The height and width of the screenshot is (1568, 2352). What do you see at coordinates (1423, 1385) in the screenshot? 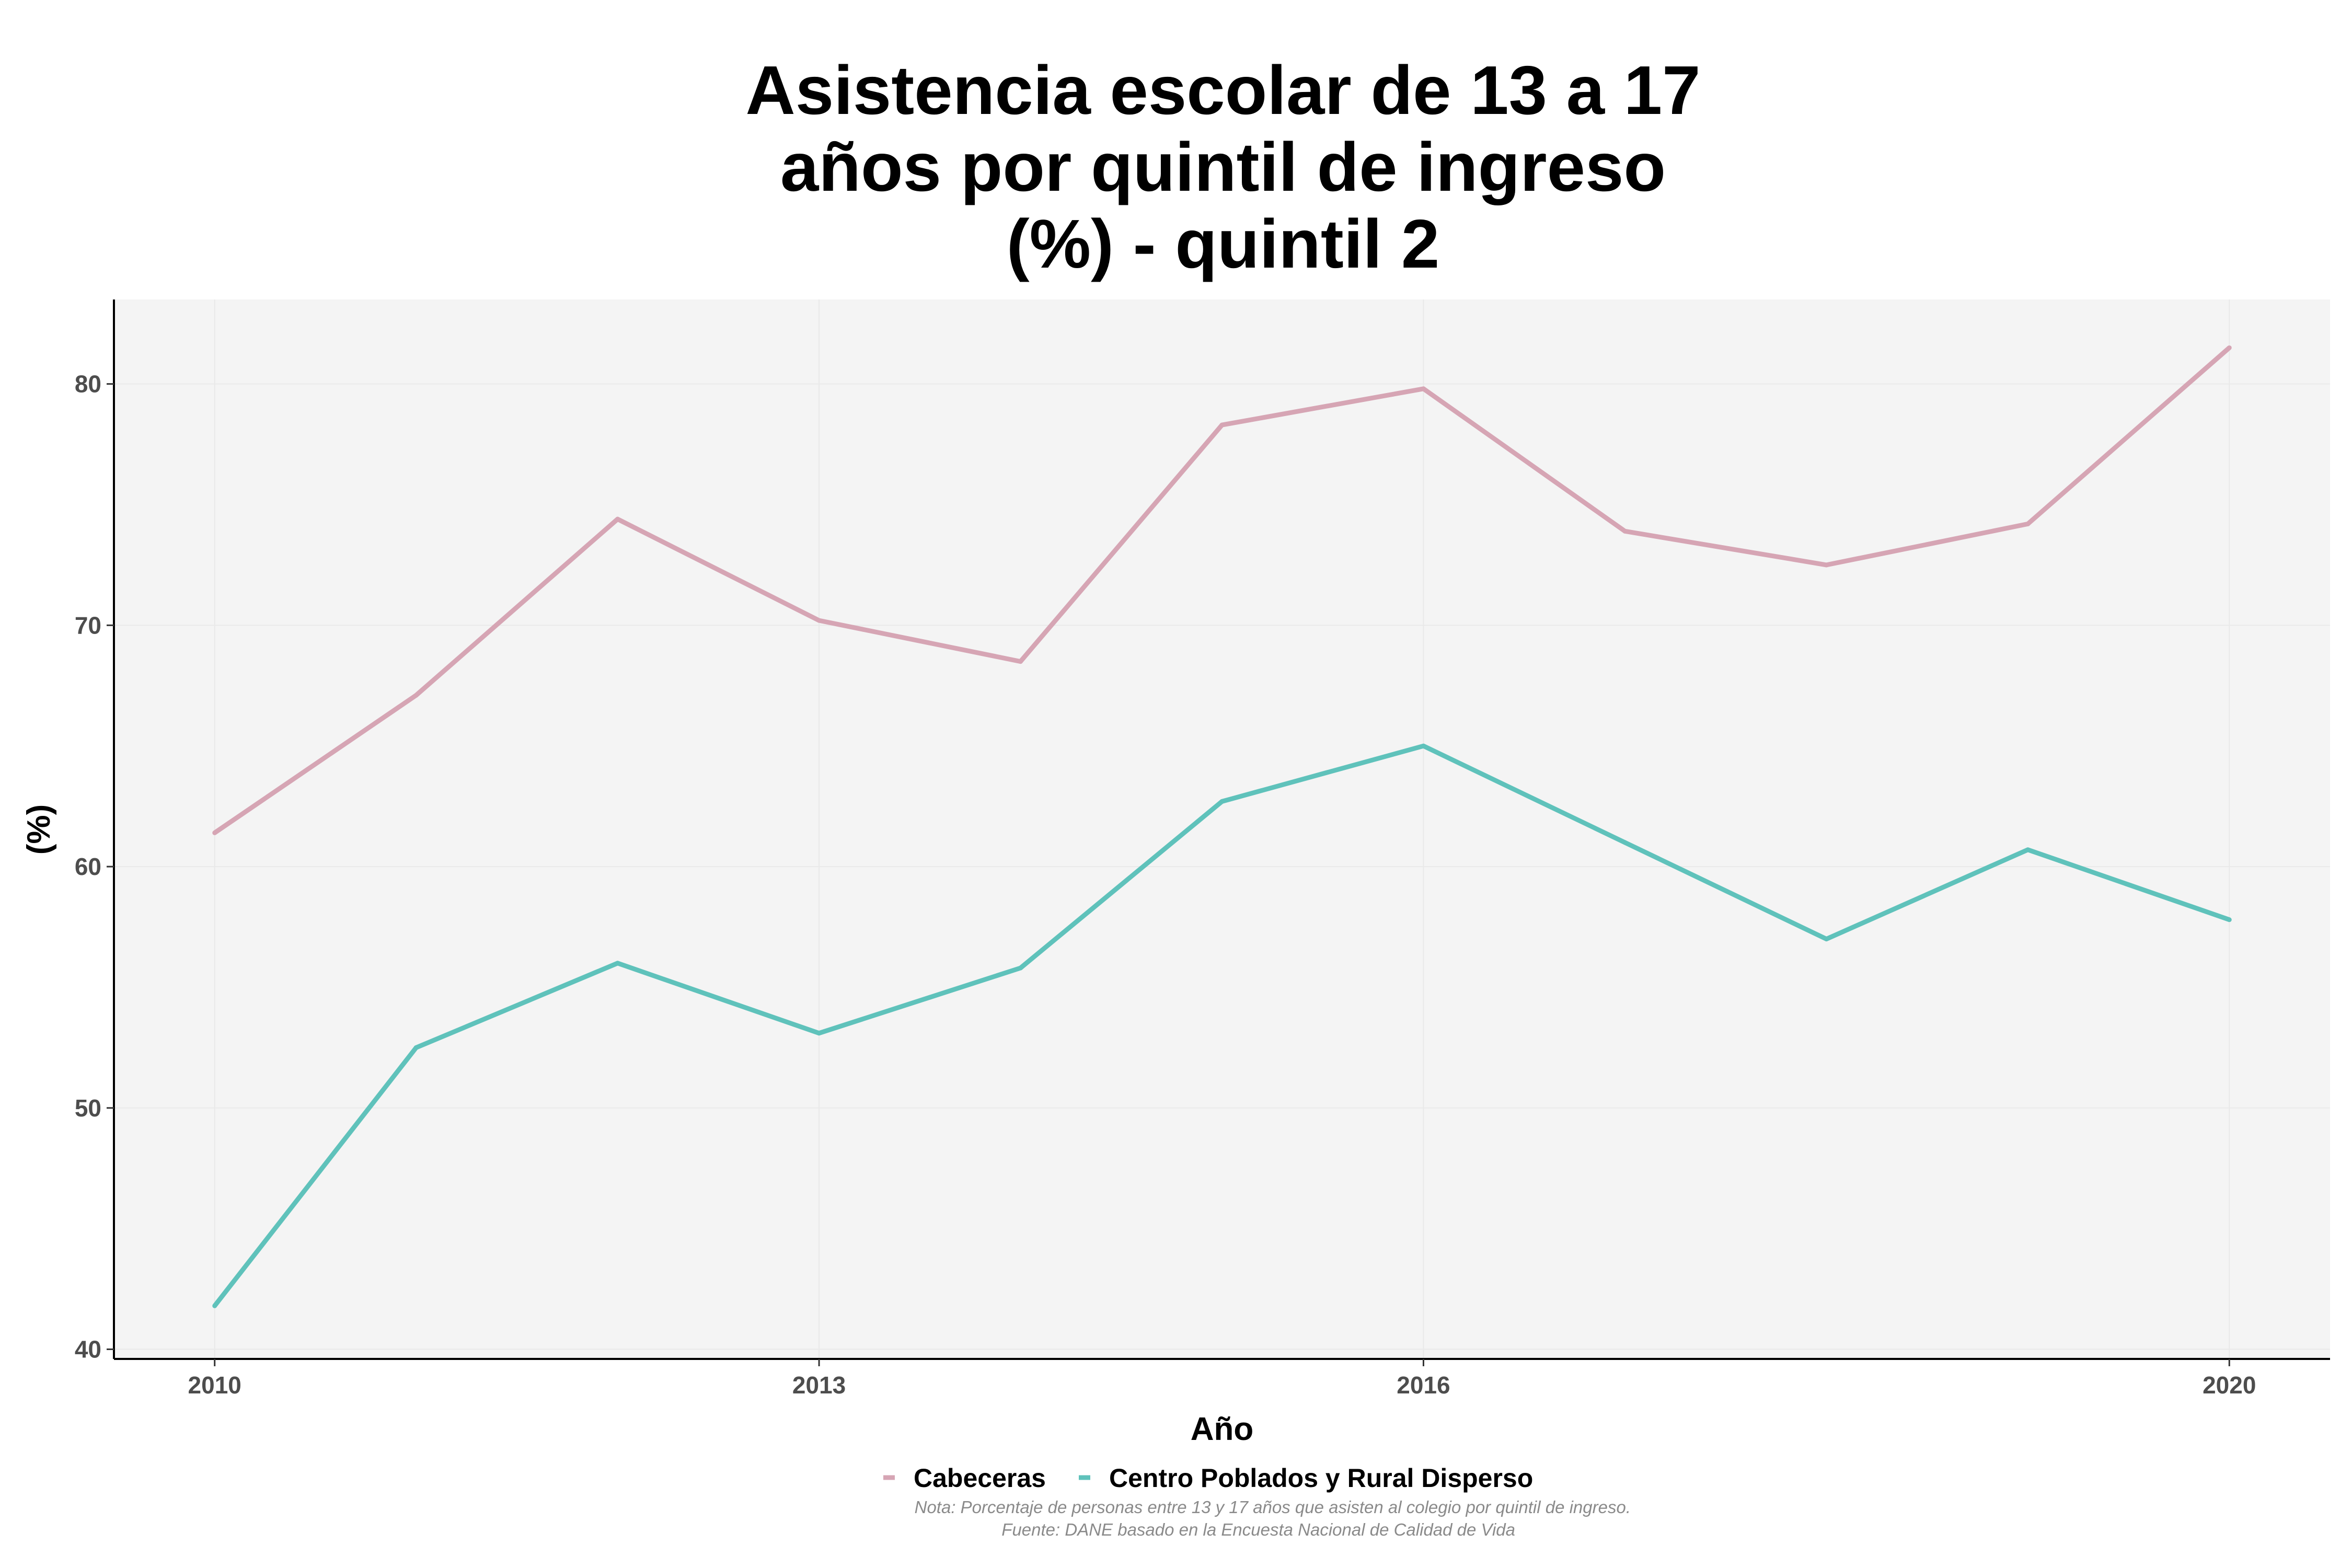
I see `x-tick-label-2016: 2016` at bounding box center [1423, 1385].